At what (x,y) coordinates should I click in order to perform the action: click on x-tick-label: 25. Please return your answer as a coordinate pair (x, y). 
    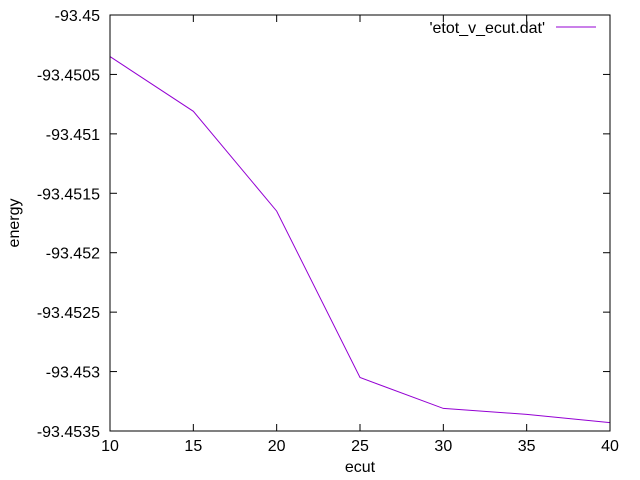
    Looking at the image, I should click on (360, 446).